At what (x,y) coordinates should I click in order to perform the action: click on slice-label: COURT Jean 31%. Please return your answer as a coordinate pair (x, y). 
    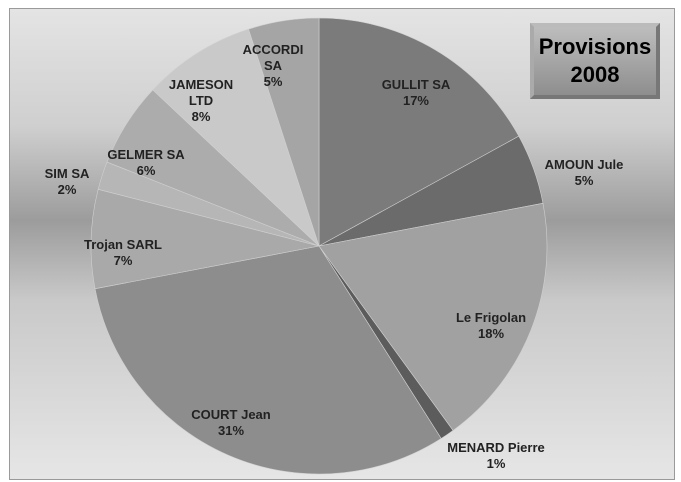
    Looking at the image, I should click on (230, 423).